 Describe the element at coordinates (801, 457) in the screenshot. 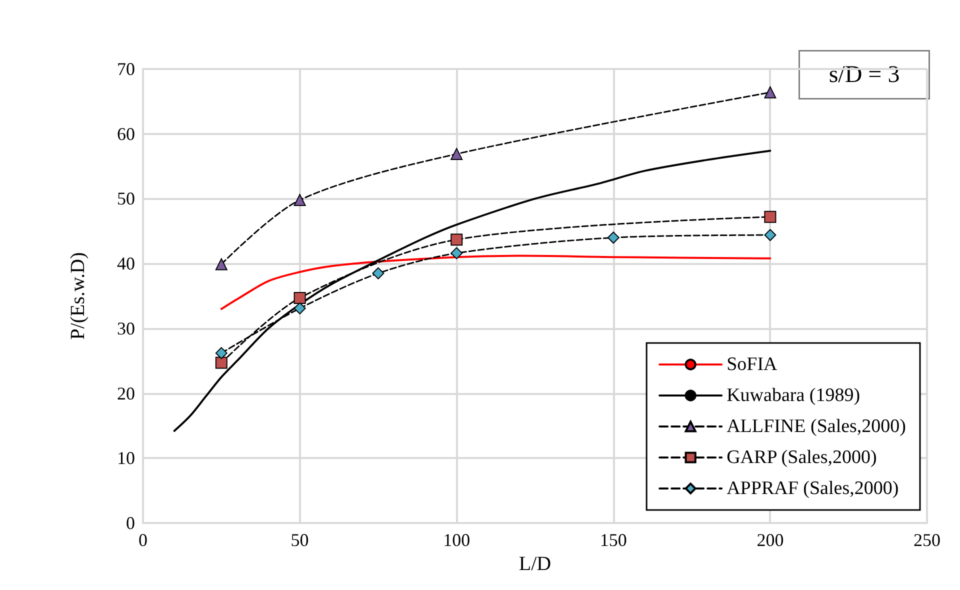

I see `legend-label: GARP (Sales,2000)` at that location.